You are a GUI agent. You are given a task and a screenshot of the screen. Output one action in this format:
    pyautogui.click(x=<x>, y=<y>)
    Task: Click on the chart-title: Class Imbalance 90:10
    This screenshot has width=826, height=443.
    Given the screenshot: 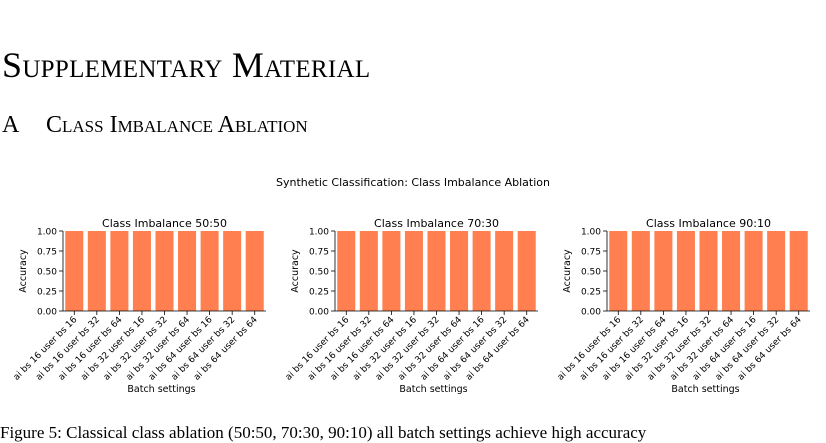 What is the action you would take?
    pyautogui.click(x=708, y=223)
    